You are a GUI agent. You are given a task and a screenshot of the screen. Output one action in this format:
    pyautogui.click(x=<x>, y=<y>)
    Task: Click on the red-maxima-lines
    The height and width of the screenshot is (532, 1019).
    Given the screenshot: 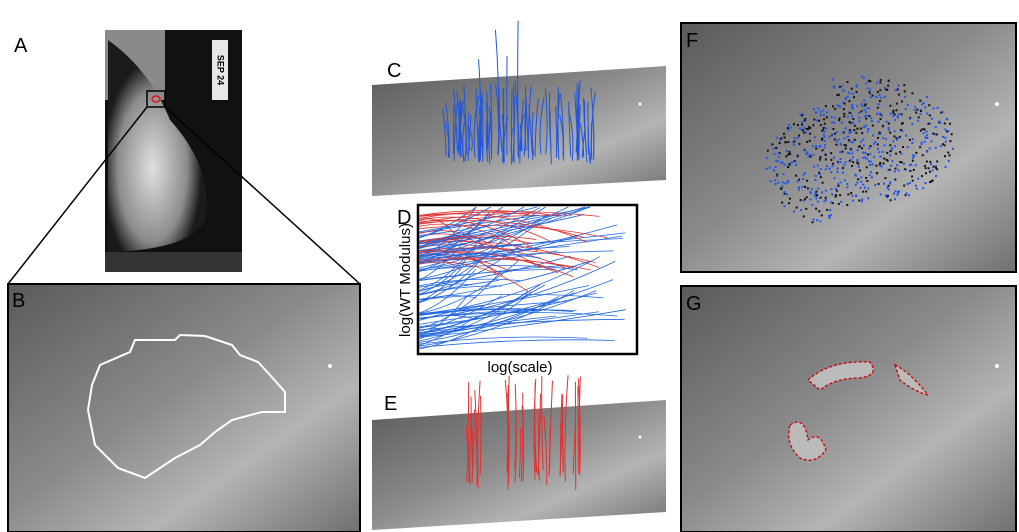 What is the action you would take?
    pyautogui.click(x=523, y=432)
    